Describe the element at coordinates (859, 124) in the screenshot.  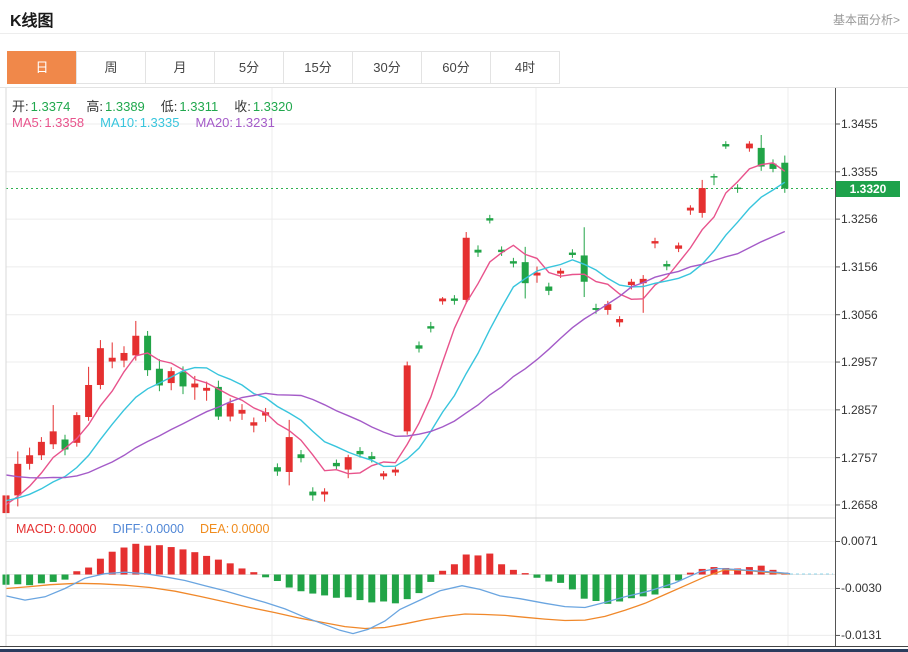
I see `y-axis-label: 1.3455` at that location.